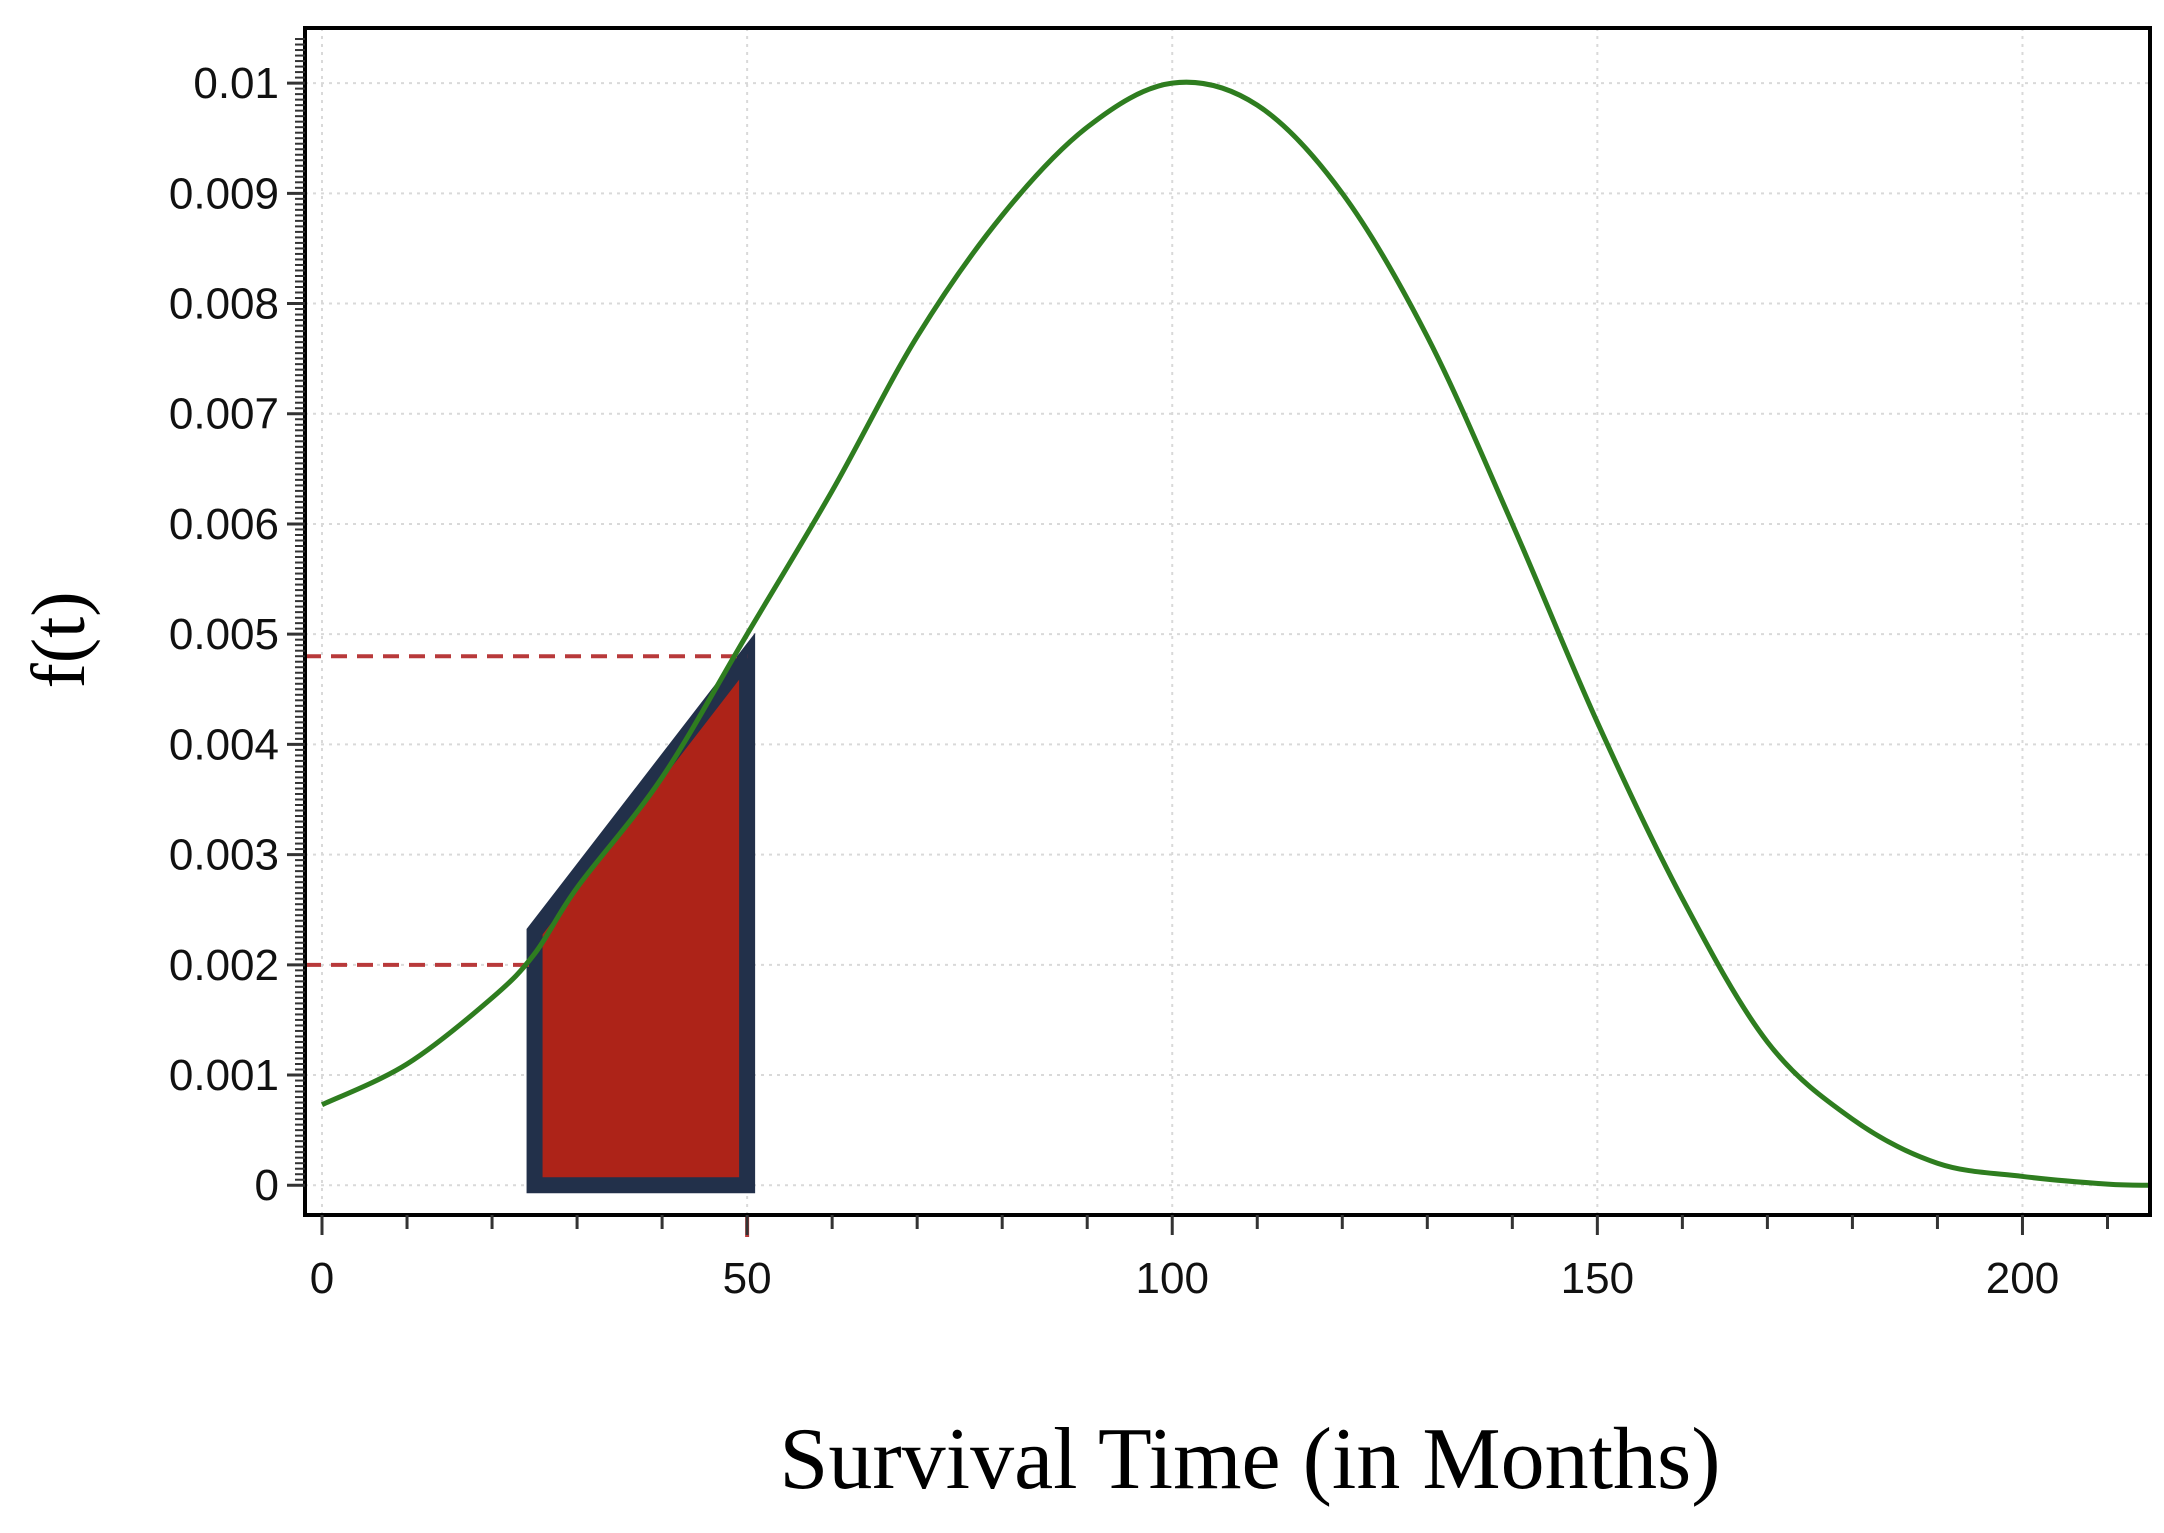  Describe the element at coordinates (224, 414) in the screenshot. I see `y-tick-label: 0.007` at that location.